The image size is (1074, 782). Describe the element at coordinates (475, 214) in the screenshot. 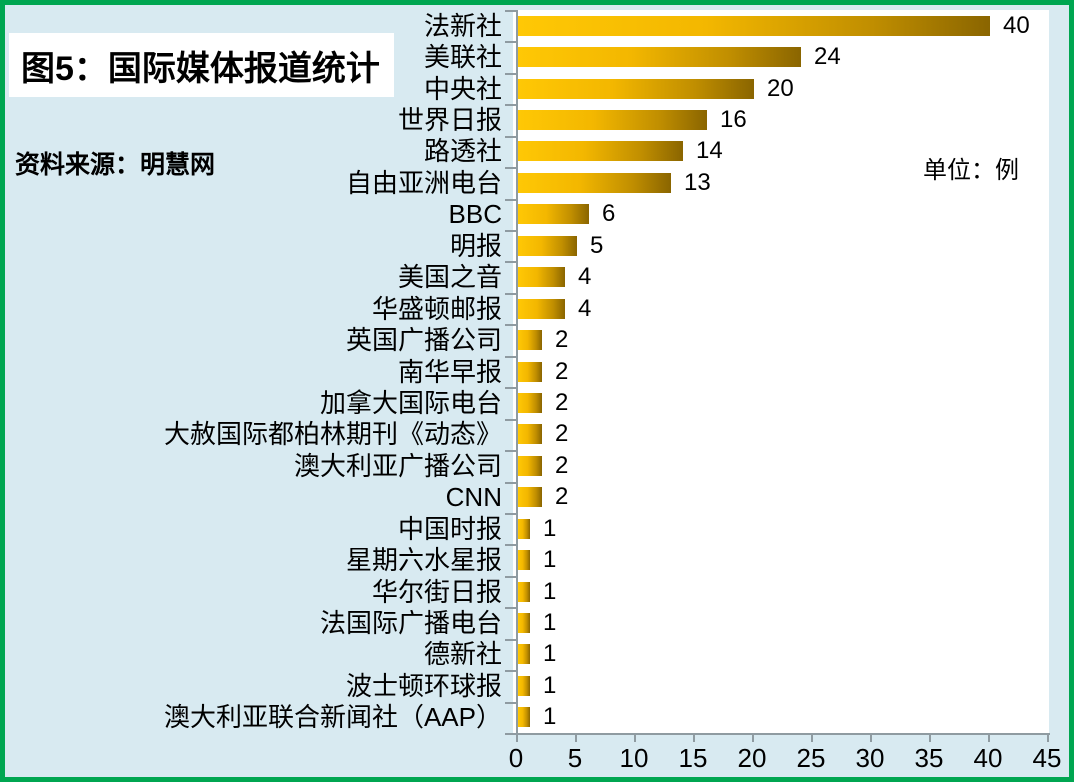

I see `category-label: BBC` at that location.